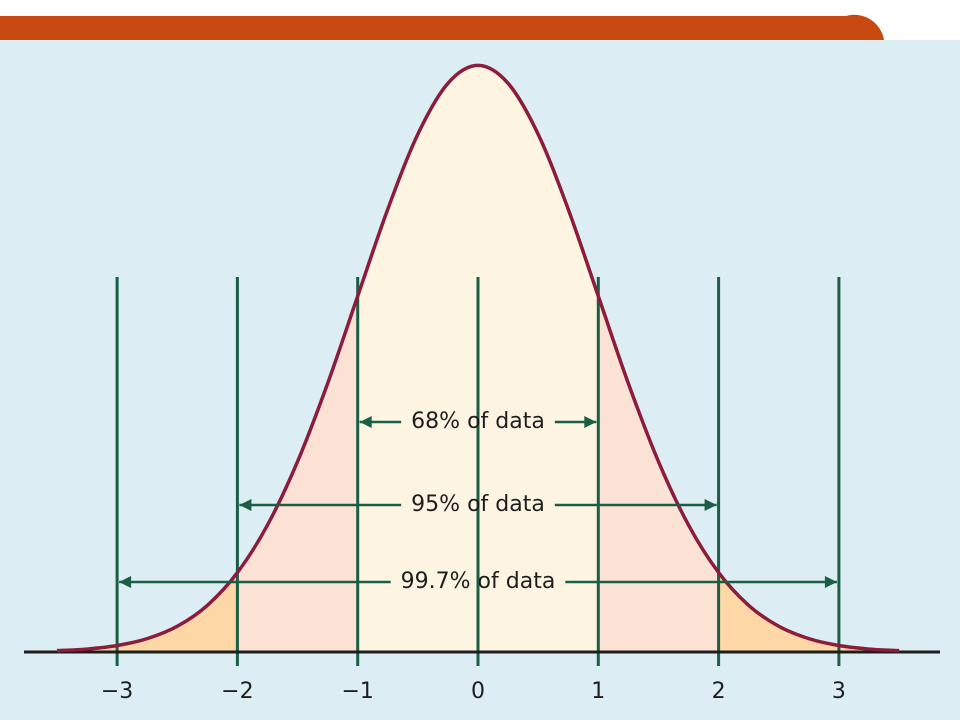 This screenshot has width=960, height=720. I want to click on interval: 68% of data, so click(478, 421).